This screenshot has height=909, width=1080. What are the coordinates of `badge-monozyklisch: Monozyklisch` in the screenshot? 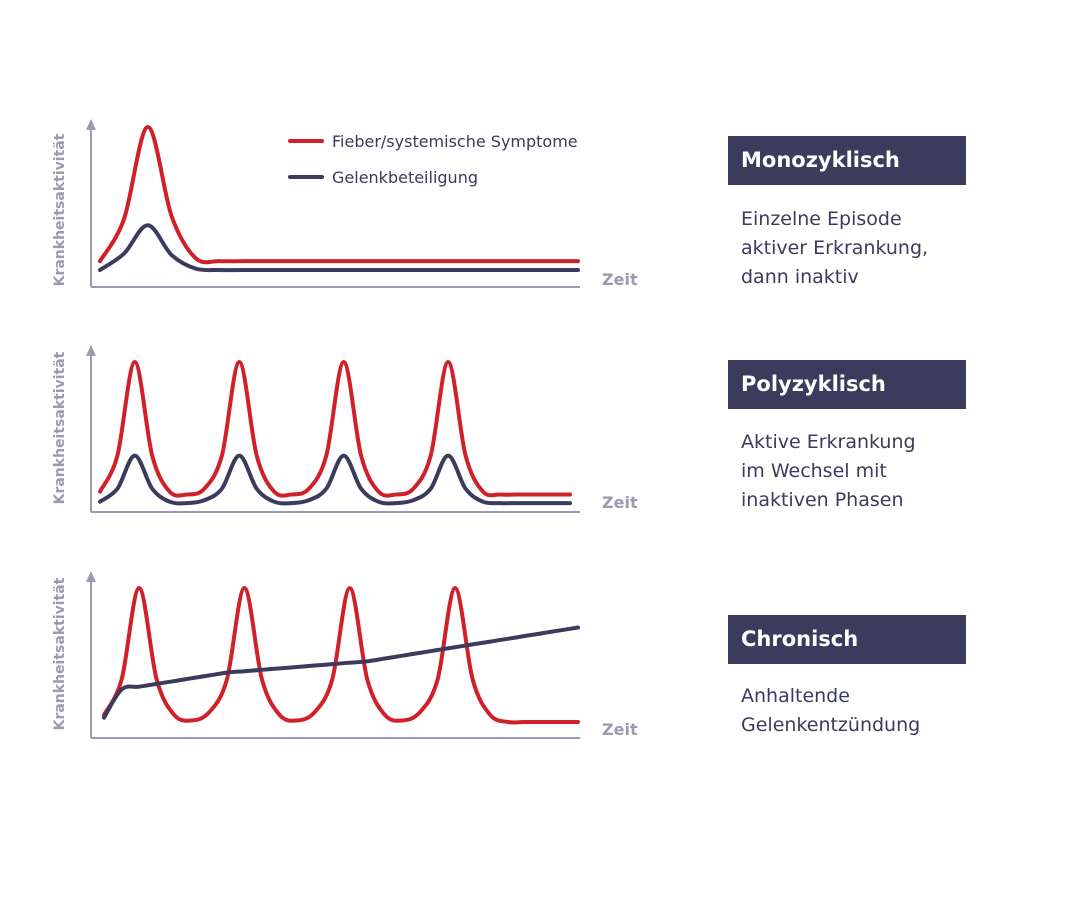 It's located at (847, 160).